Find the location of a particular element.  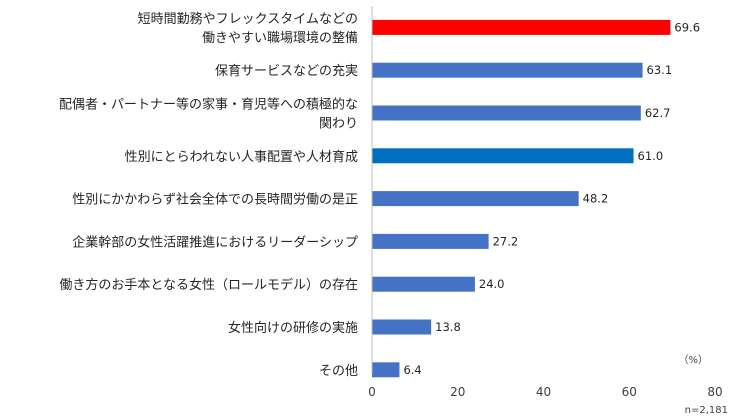

value-label-2: 62.7 is located at coordinates (658, 113).